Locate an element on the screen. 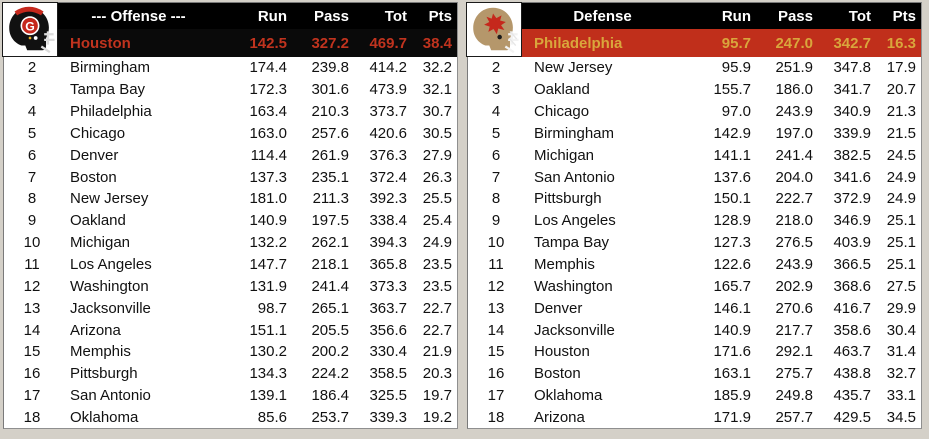 This screenshot has width=929, height=439. team-cell: Oklahoma is located at coordinates (568, 396).